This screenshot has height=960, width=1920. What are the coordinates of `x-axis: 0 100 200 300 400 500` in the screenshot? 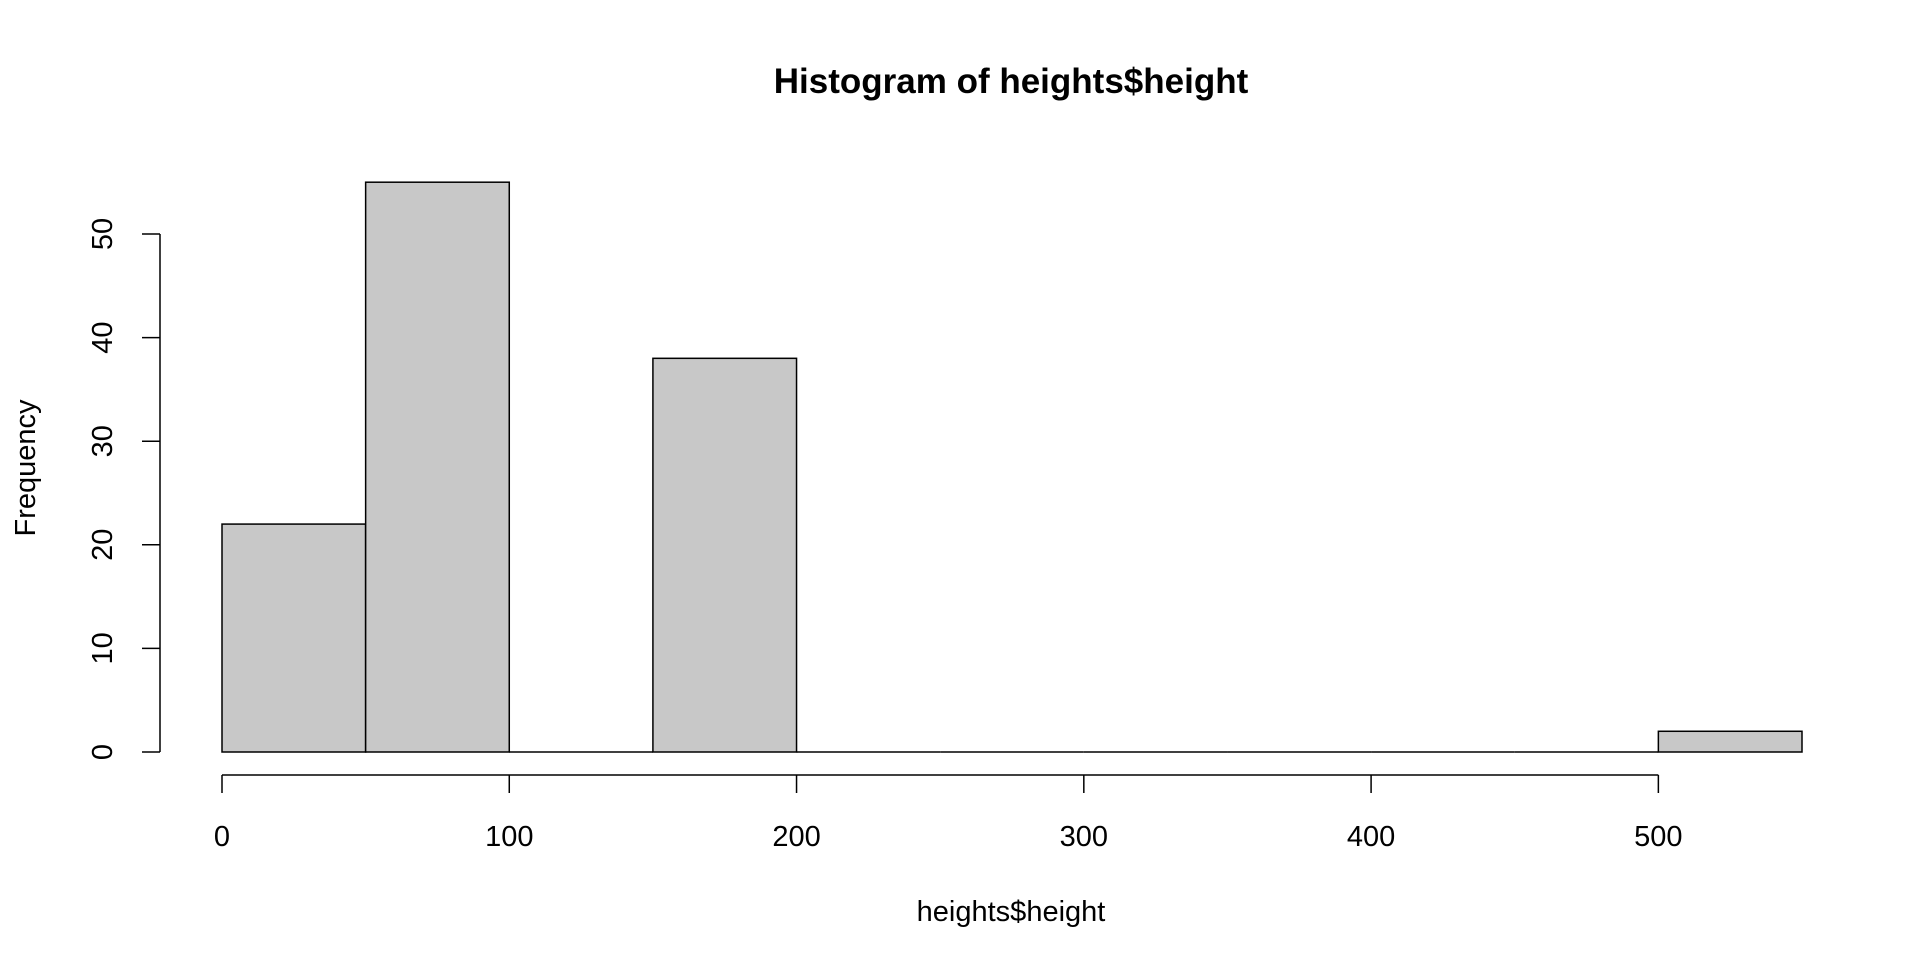 It's located at (948, 813).